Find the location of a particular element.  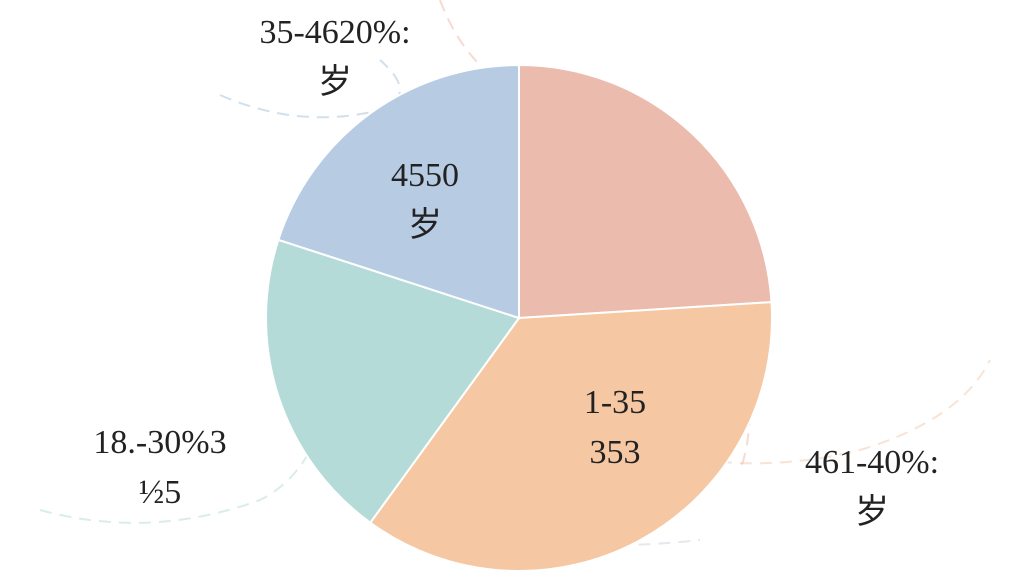

annotation: 4550 is located at coordinates (425, 175).